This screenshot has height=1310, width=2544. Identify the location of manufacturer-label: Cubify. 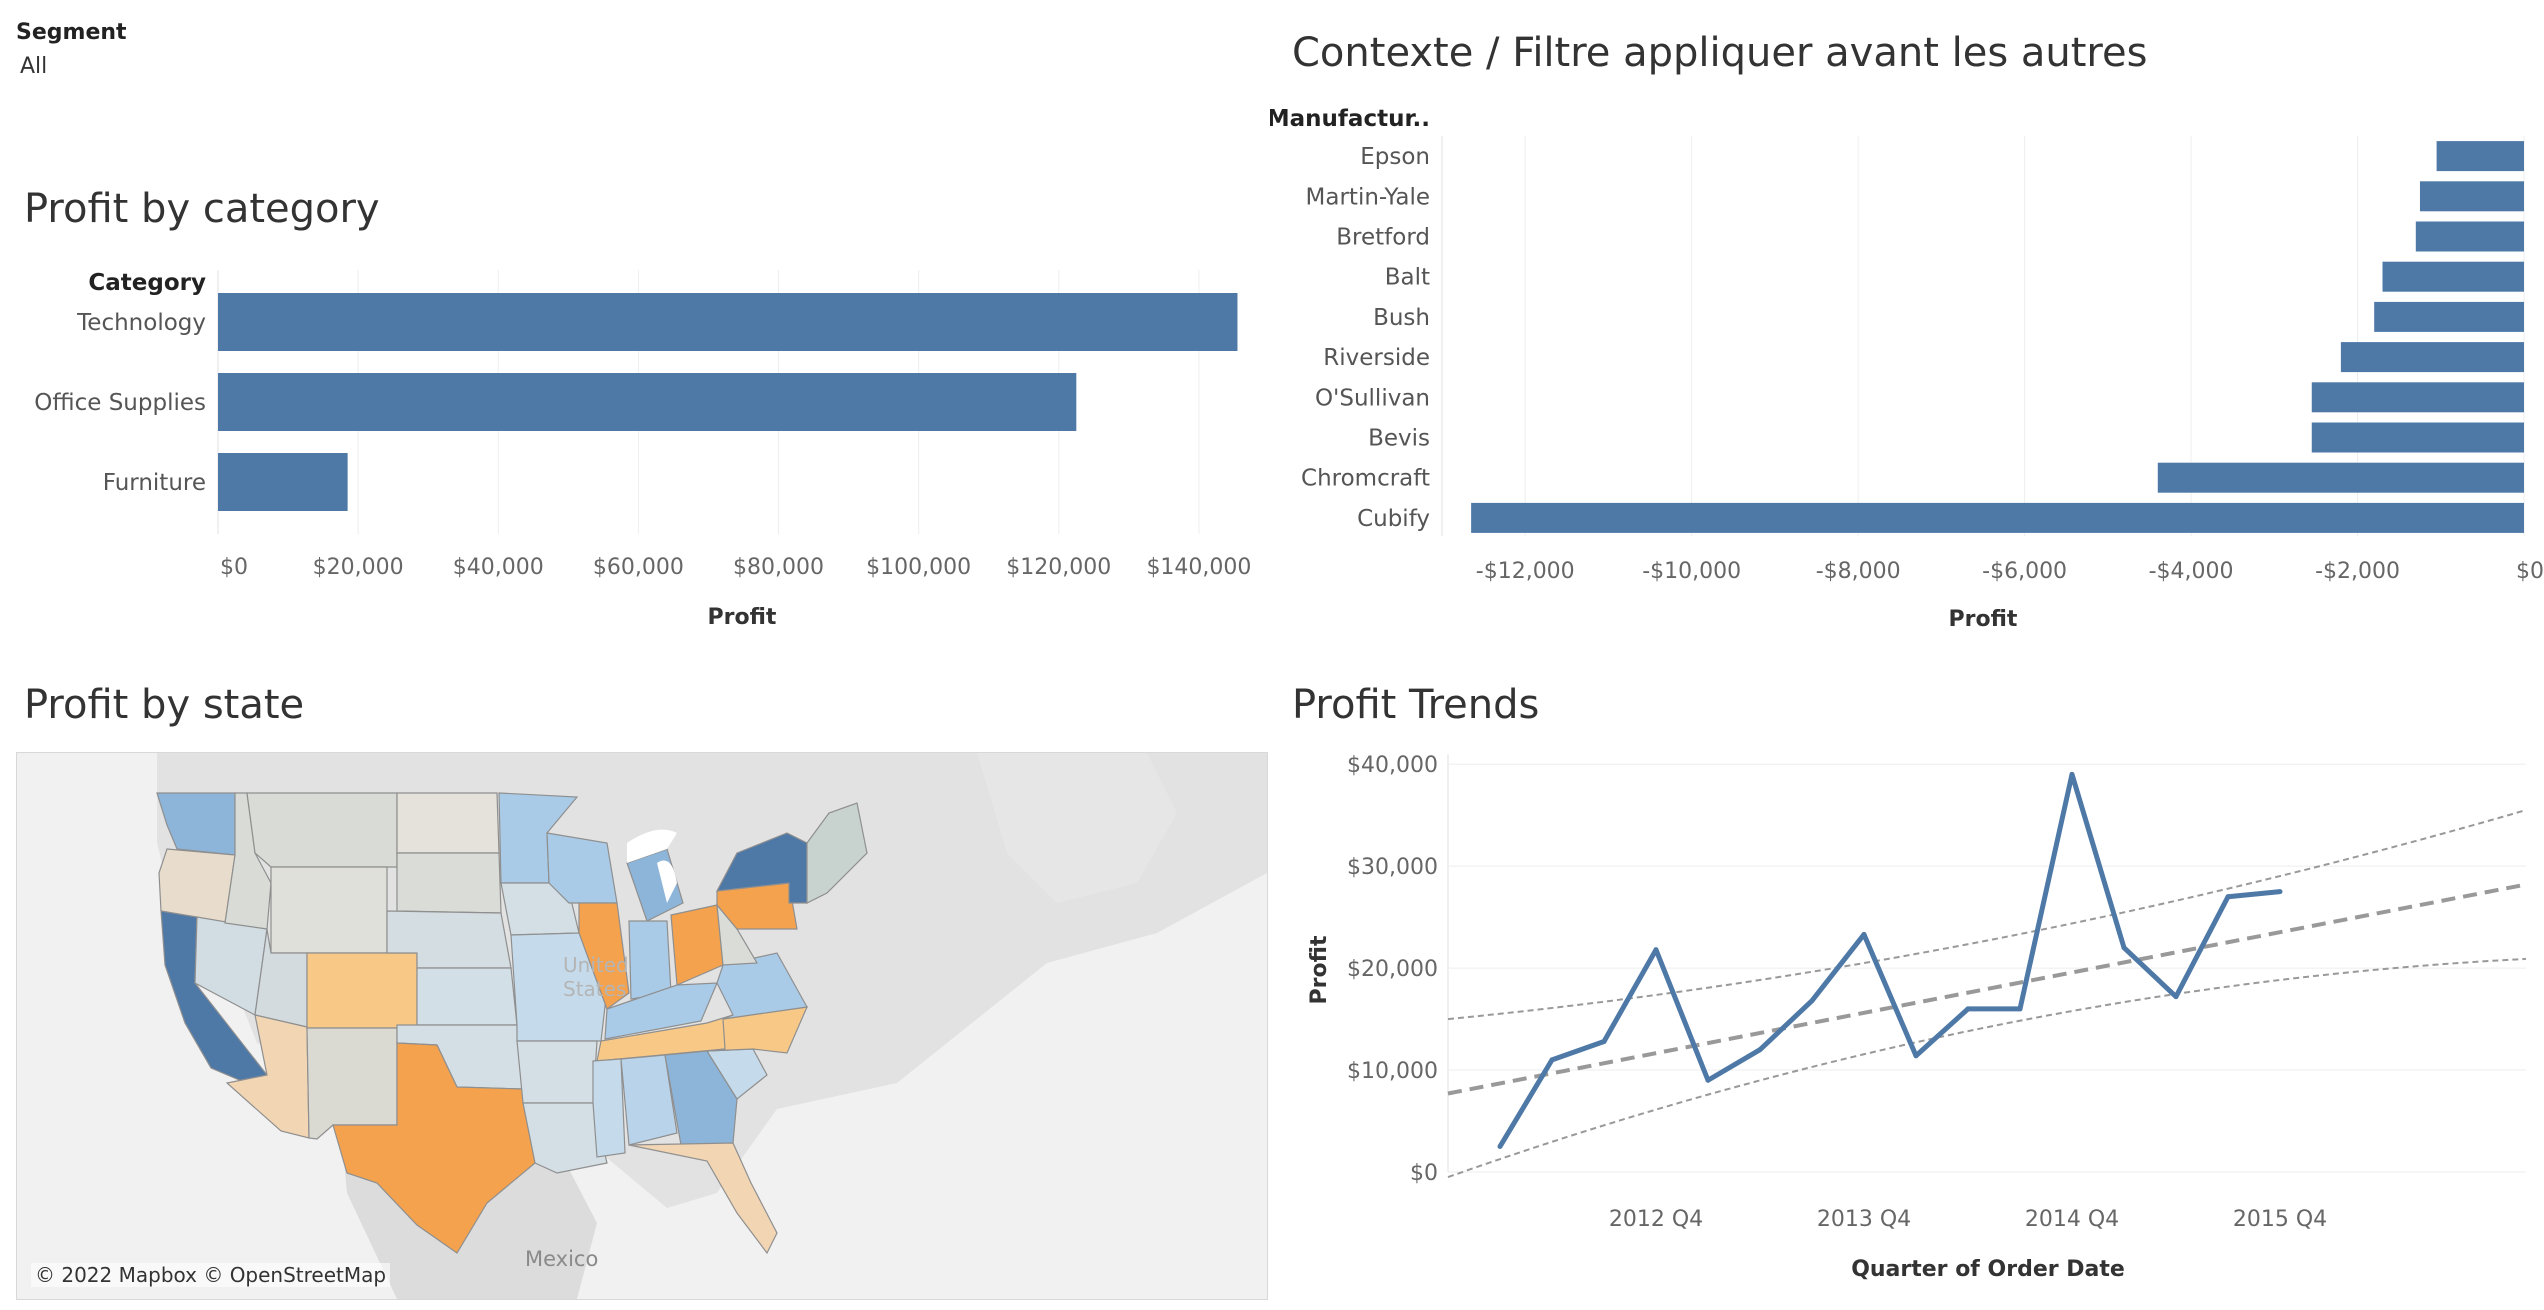
(1393, 519).